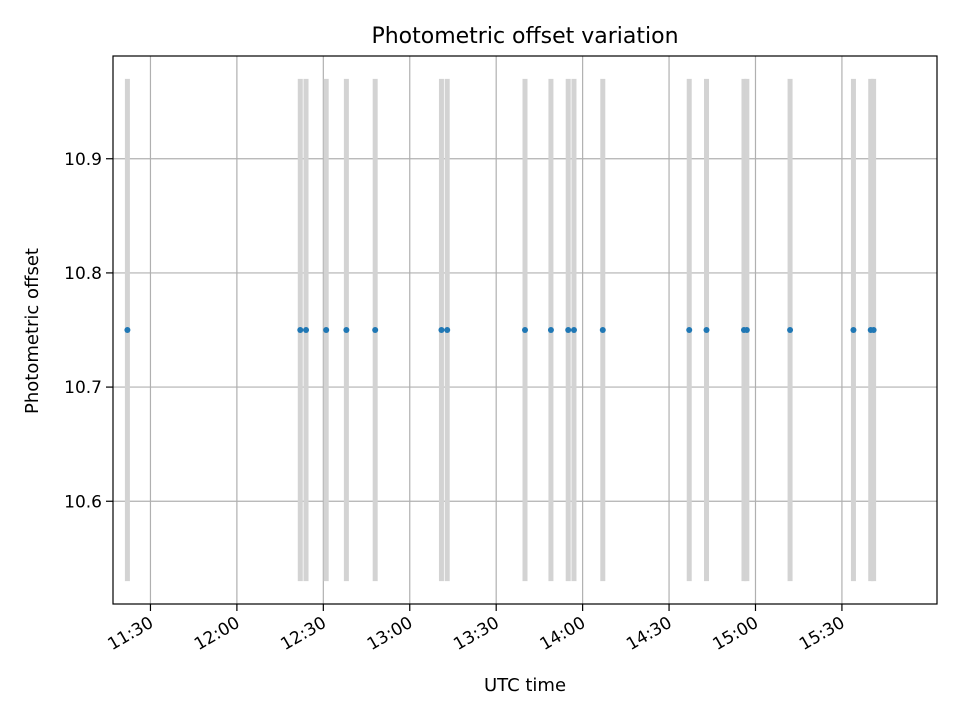 This screenshot has width=960, height=720. I want to click on chart-title: Photometric offset variation, so click(524, 36).